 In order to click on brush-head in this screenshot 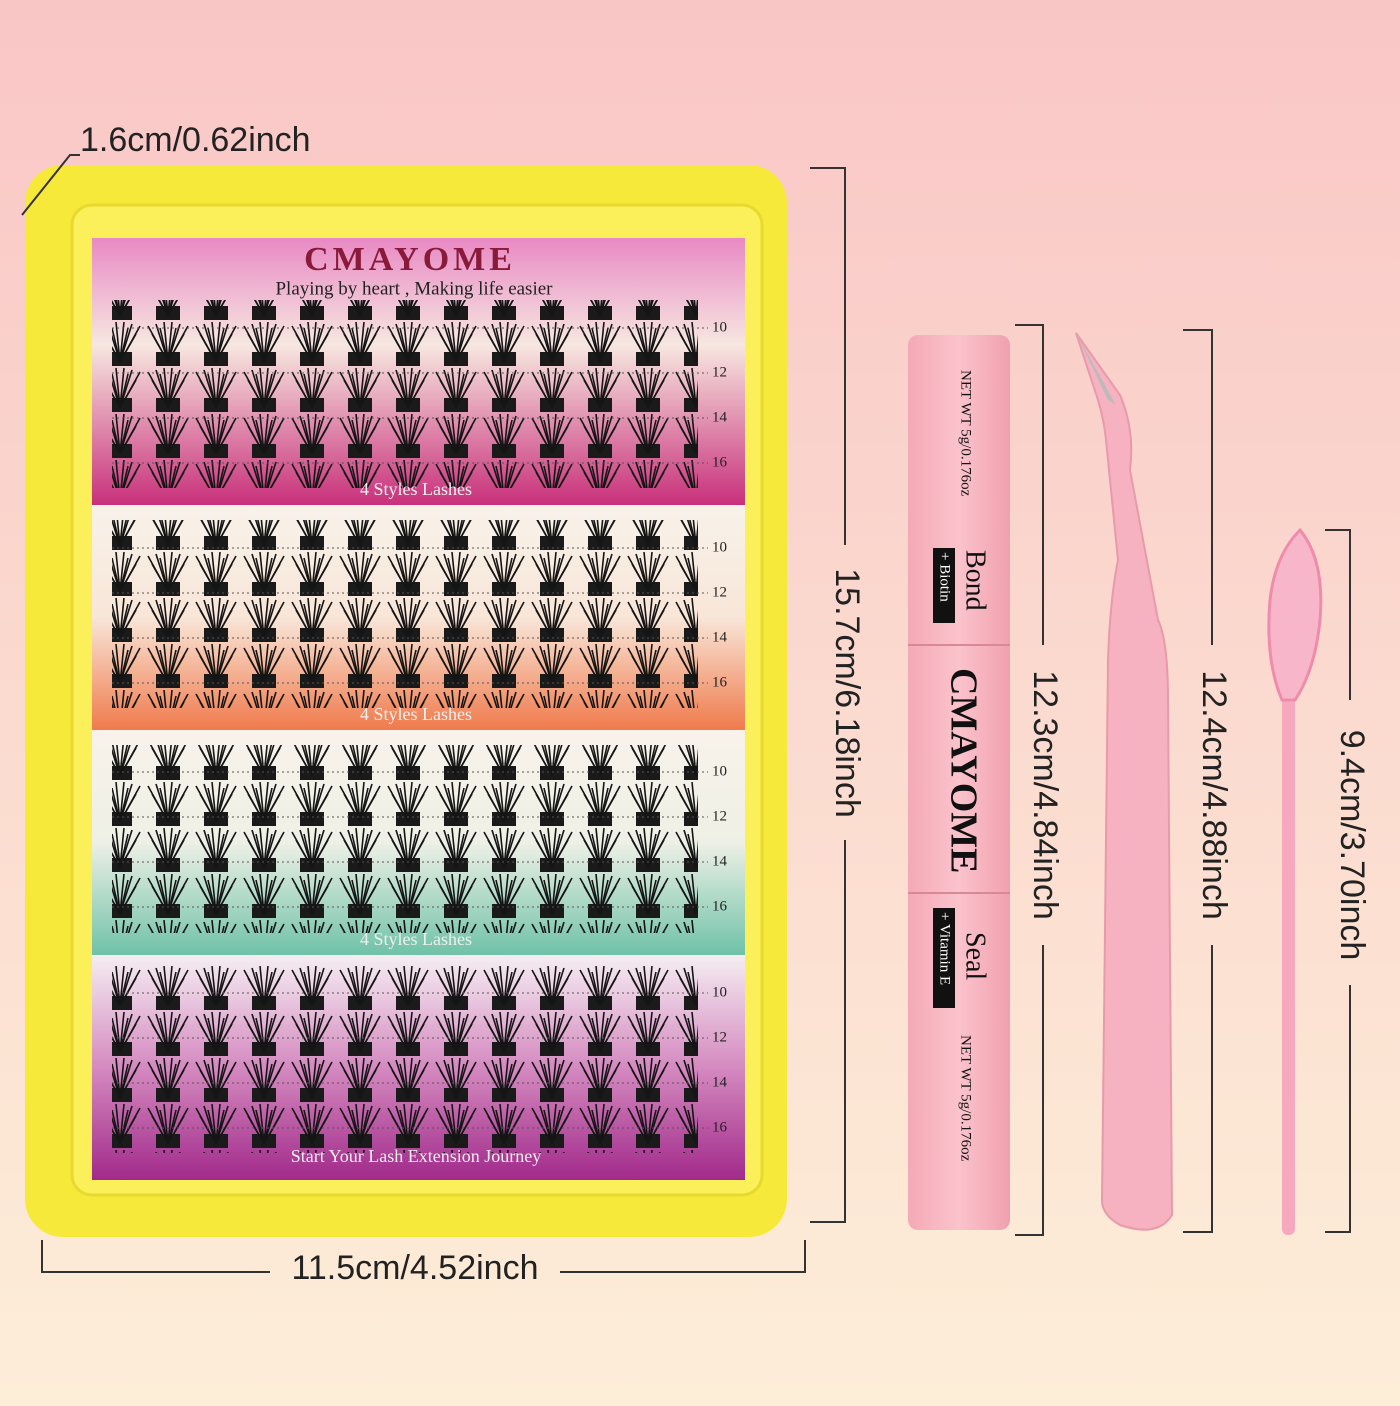, I will do `click(1295, 614)`.